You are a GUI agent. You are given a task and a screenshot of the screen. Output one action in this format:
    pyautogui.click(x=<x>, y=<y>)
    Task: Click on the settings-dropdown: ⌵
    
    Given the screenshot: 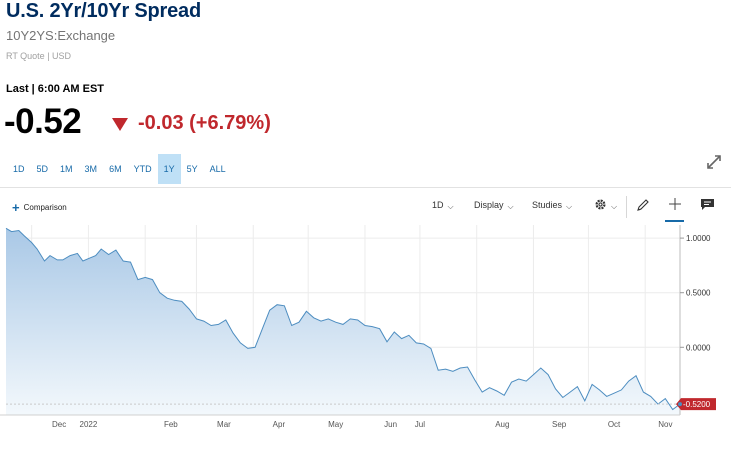 What is the action you would take?
    pyautogui.click(x=605, y=204)
    